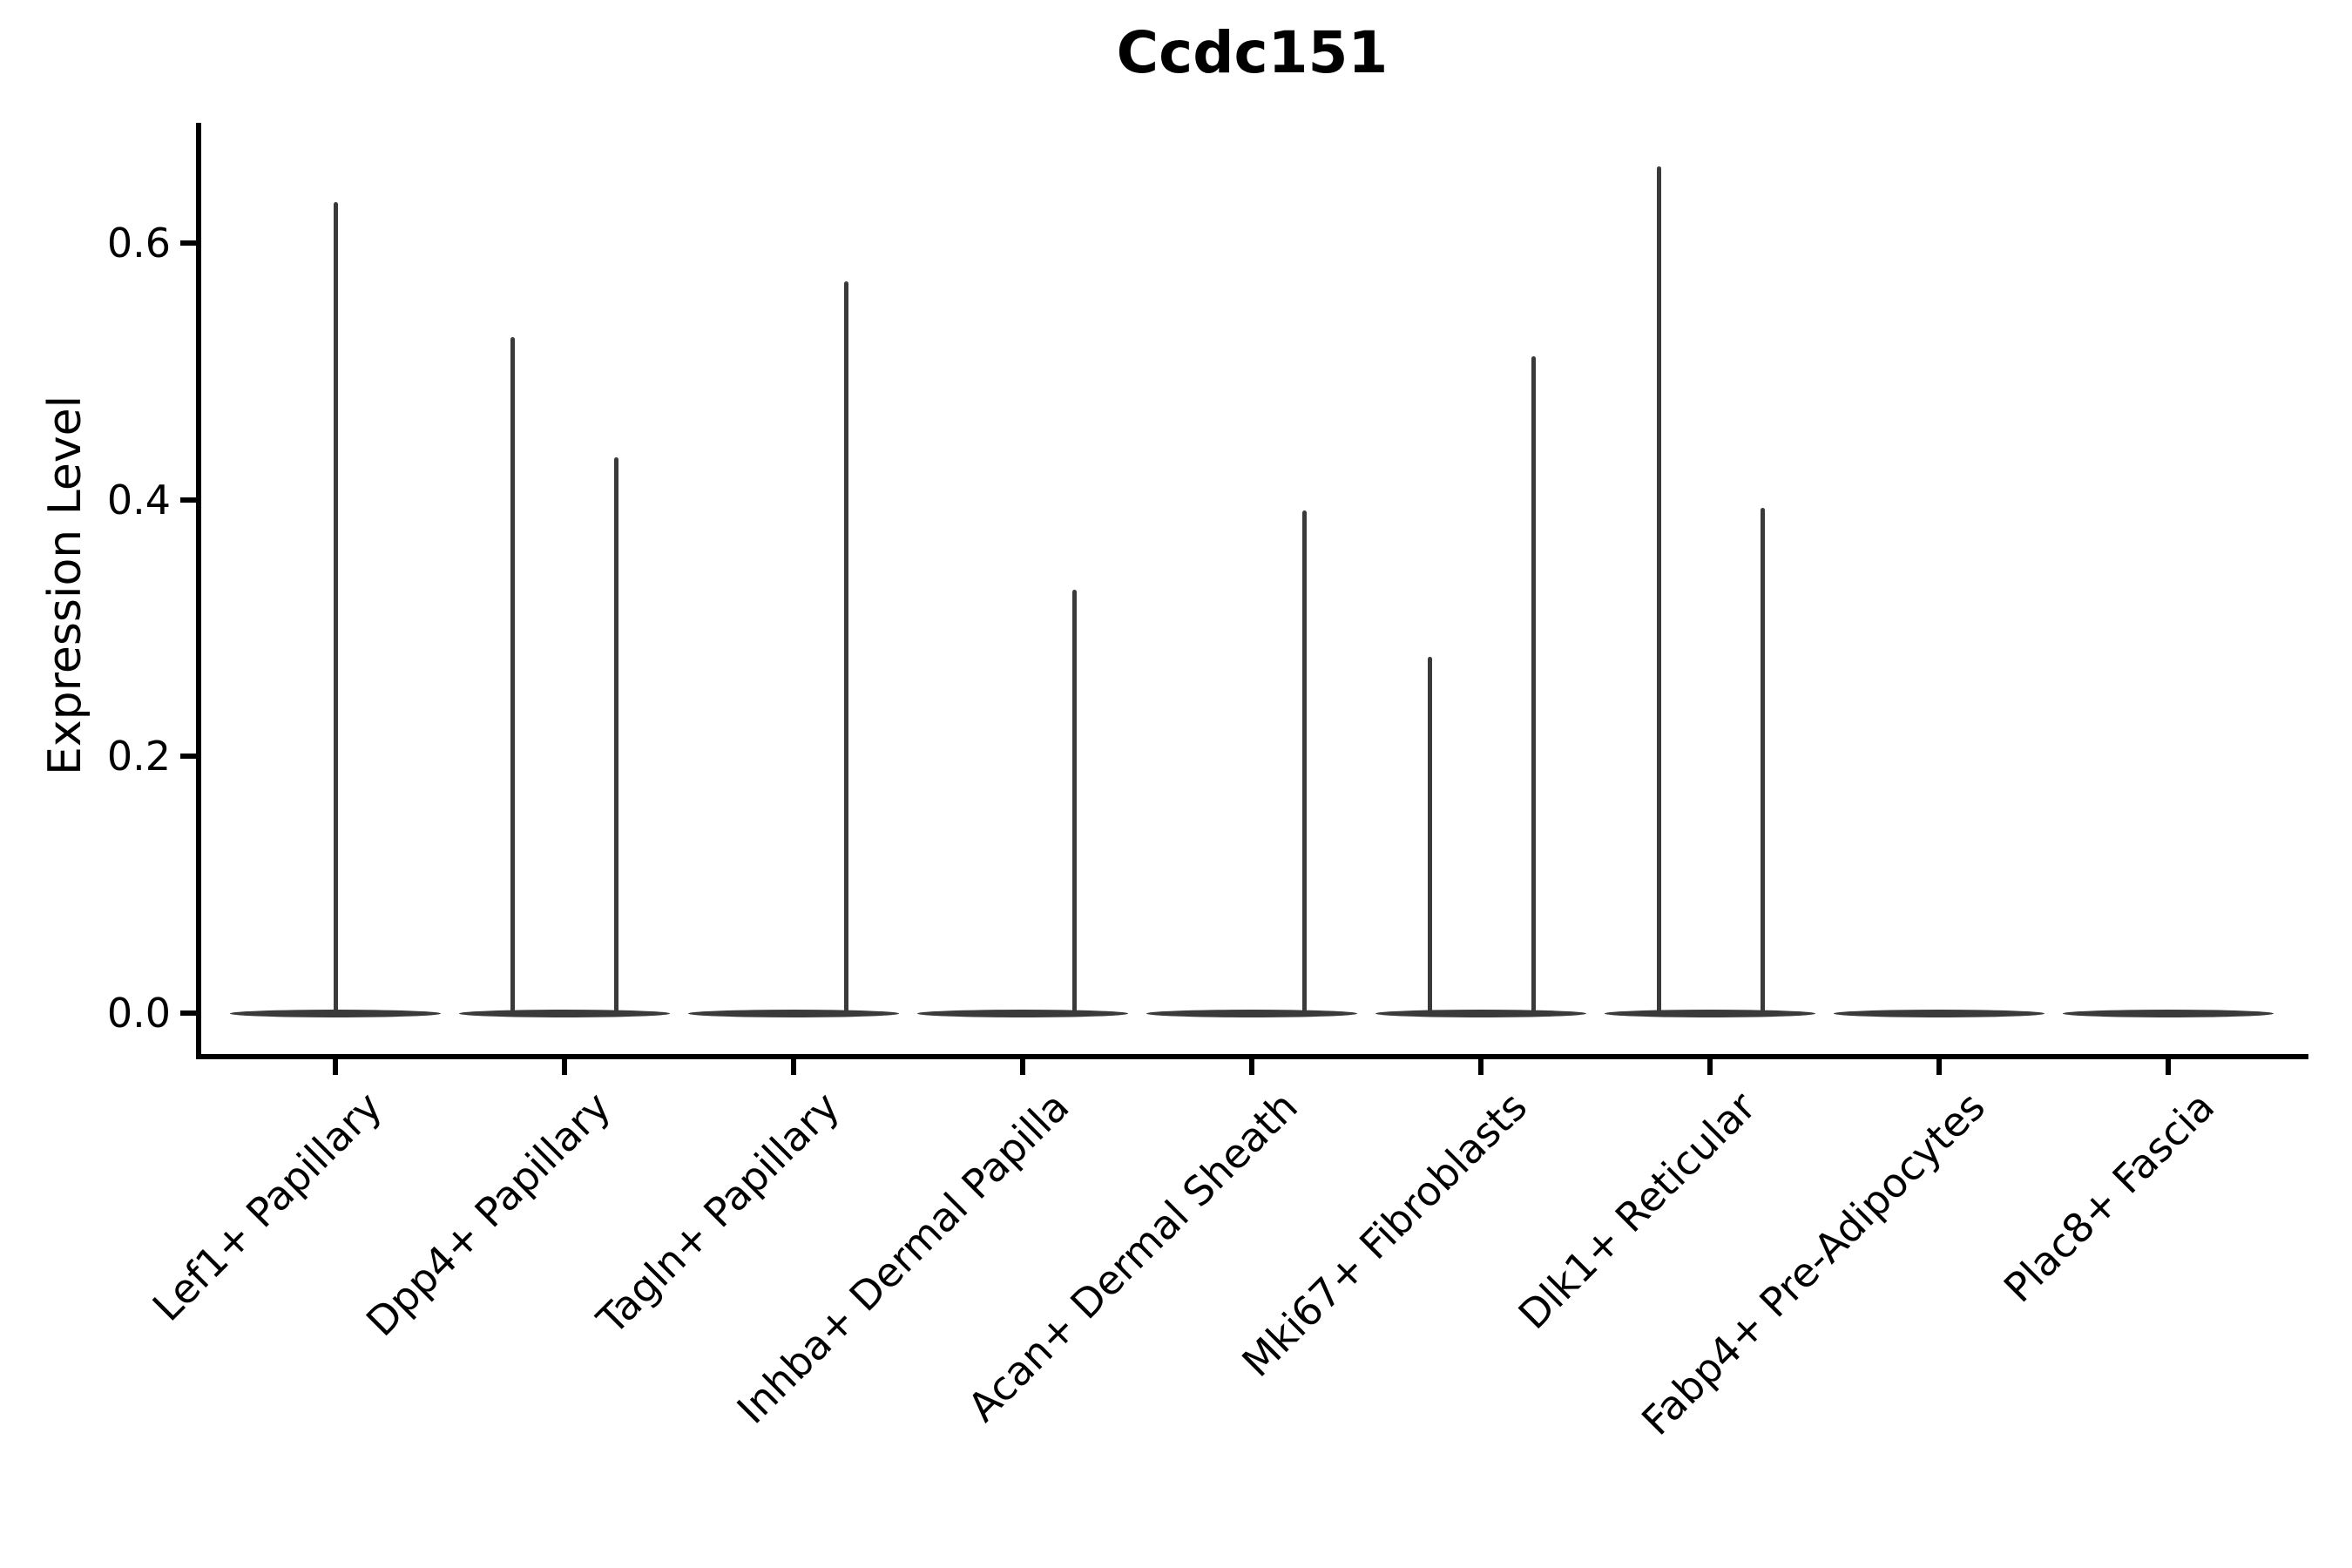 This screenshot has height=1568, width=2352. I want to click on y-tick-label: 0.6, so click(138, 243).